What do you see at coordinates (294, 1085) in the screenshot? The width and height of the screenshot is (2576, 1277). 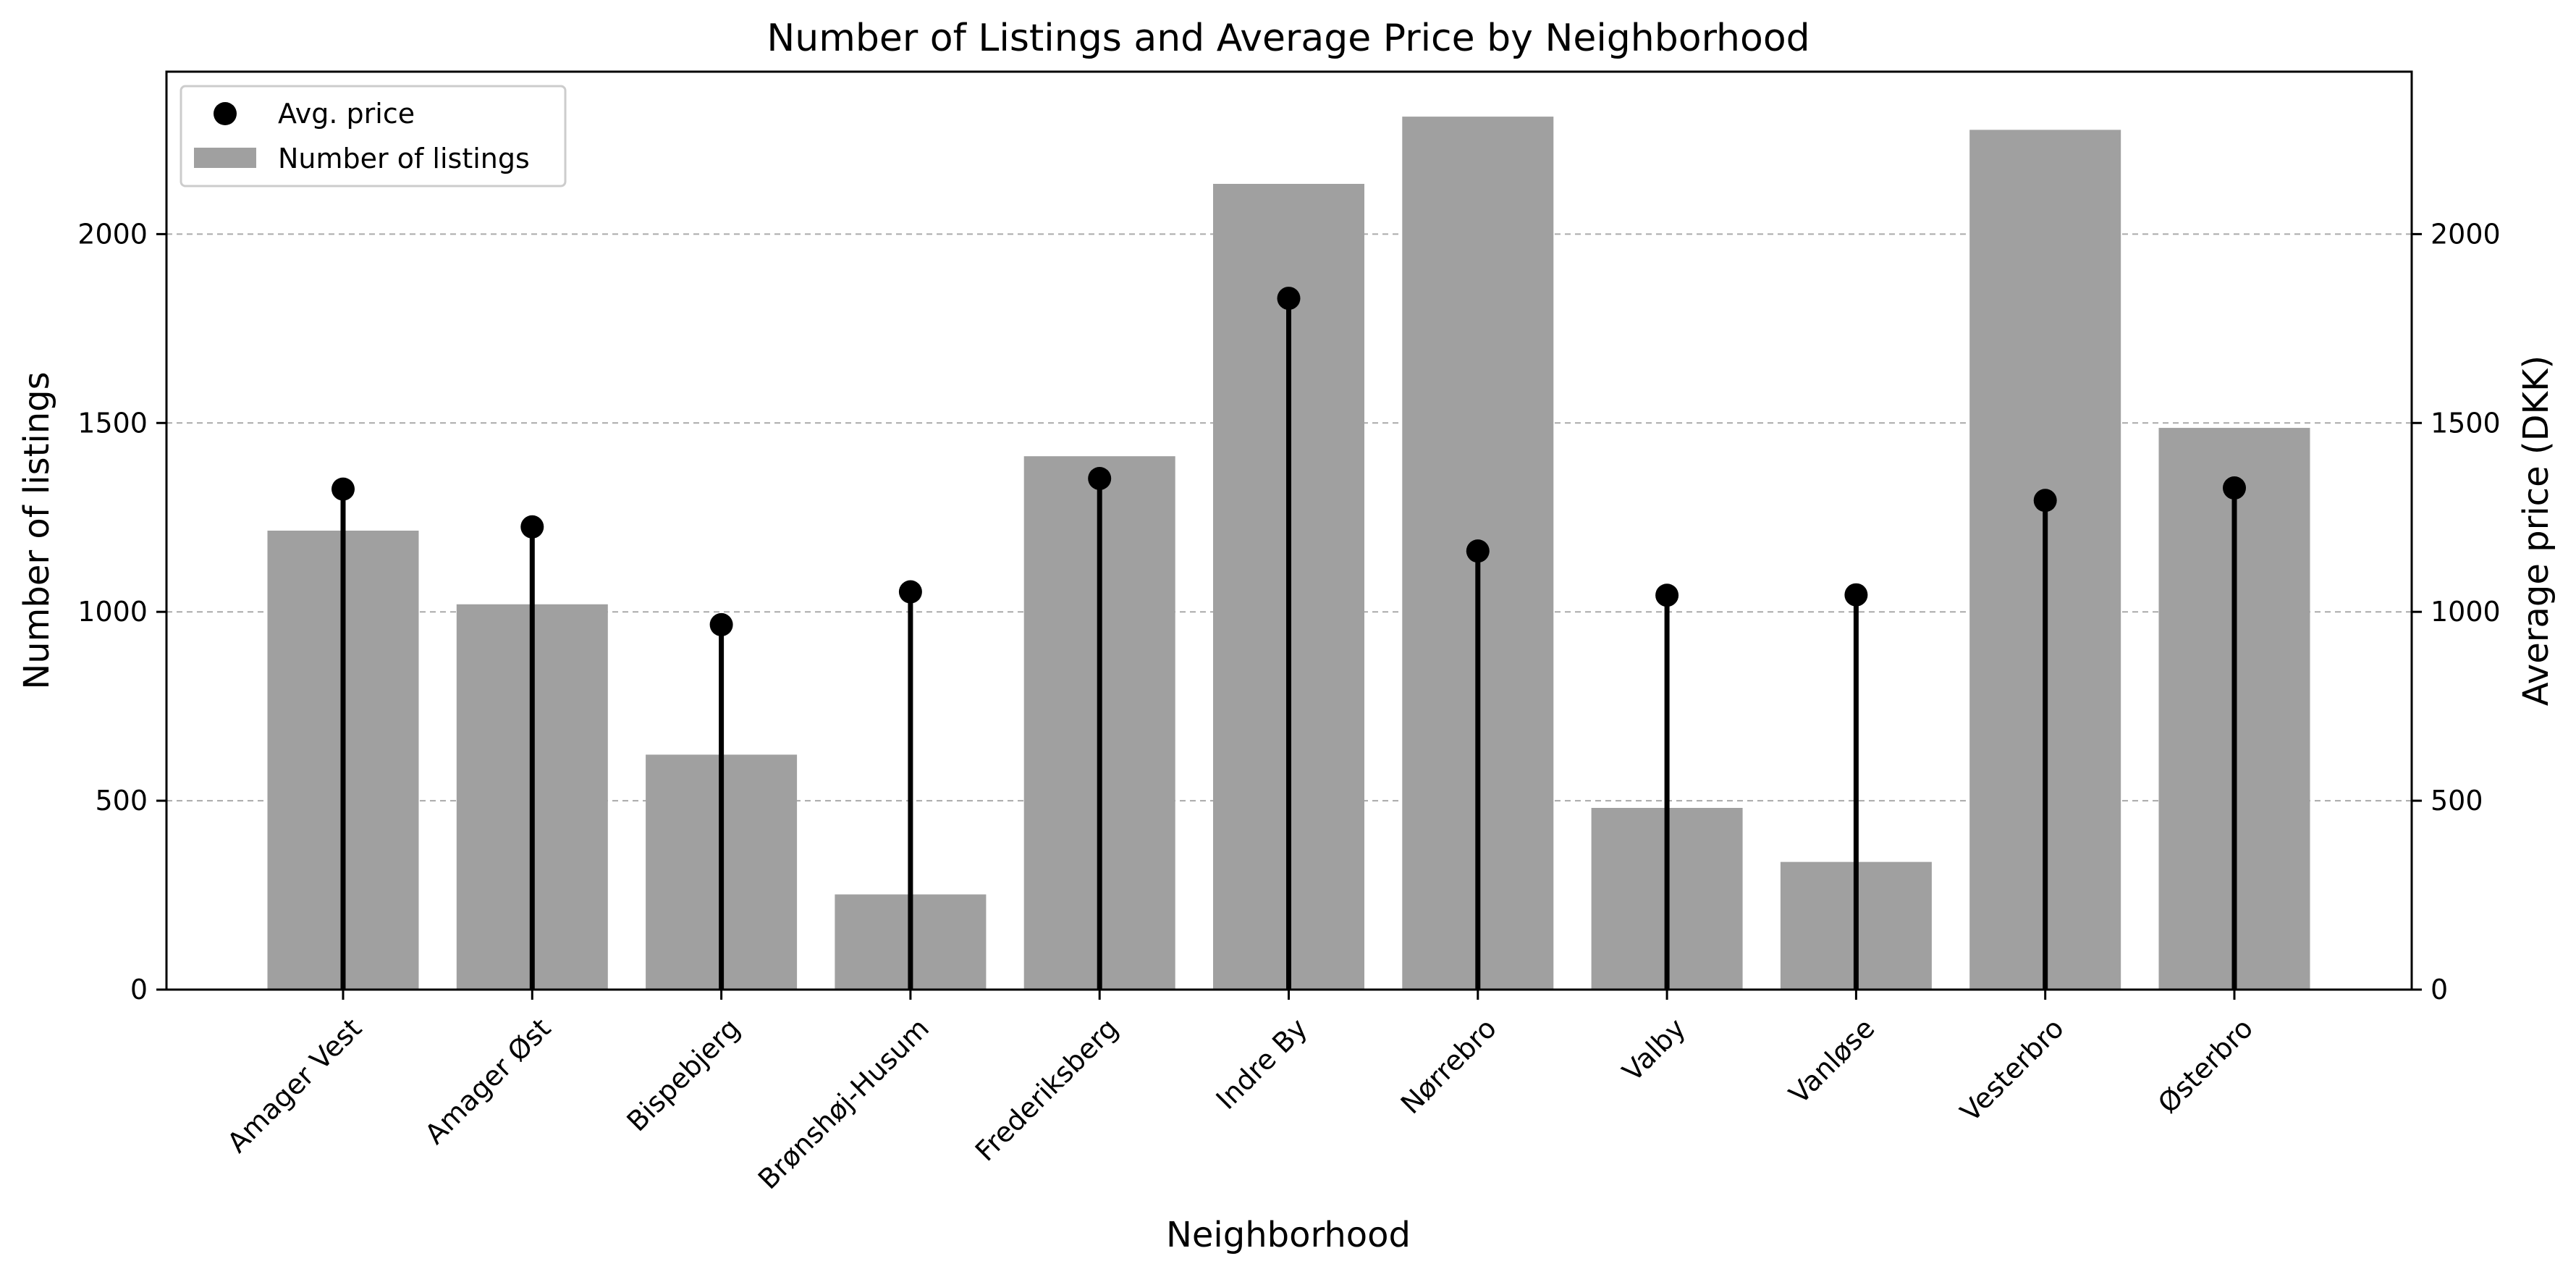 I see `x-tick-label: Amager Vest` at bounding box center [294, 1085].